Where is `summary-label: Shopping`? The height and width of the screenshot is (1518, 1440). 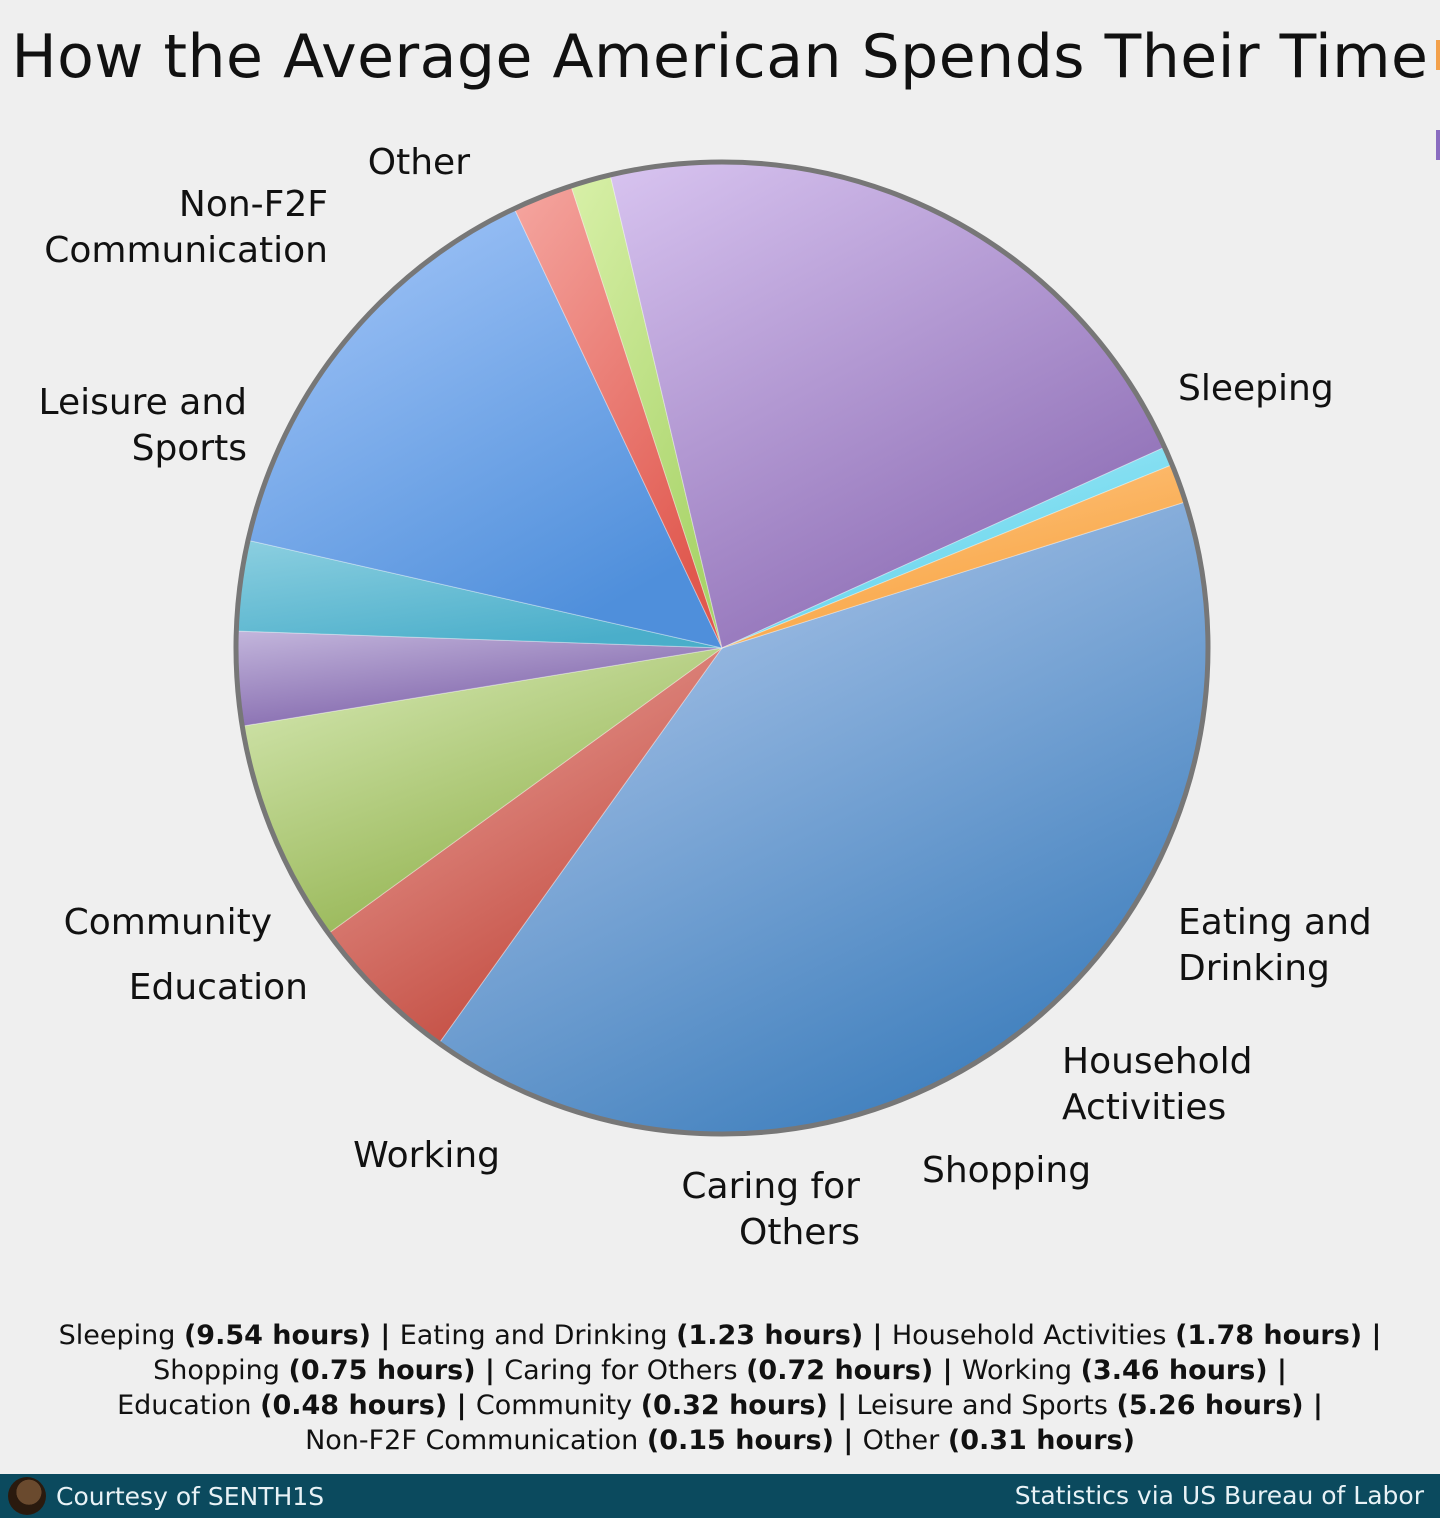 summary-label: Shopping is located at coordinates (221, 1370).